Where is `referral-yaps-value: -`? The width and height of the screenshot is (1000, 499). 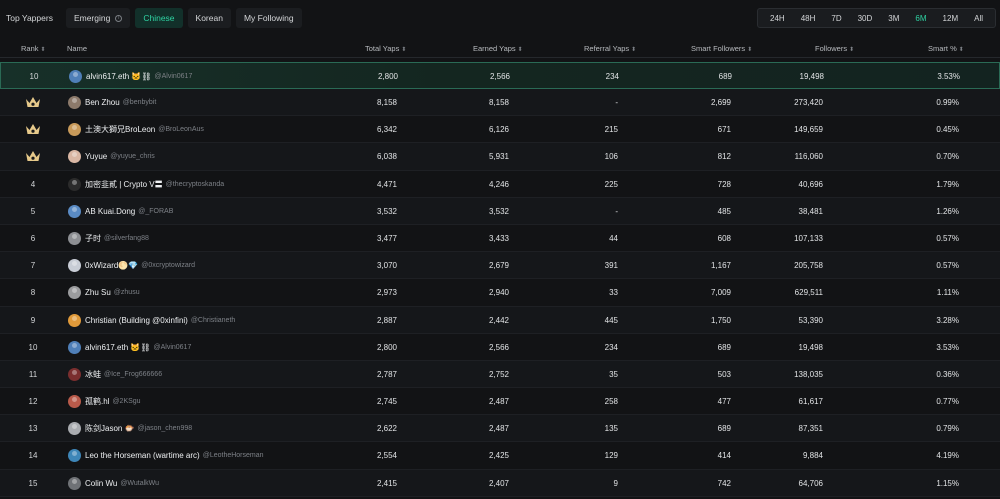
referral-yaps-value: - is located at coordinates (616, 102).